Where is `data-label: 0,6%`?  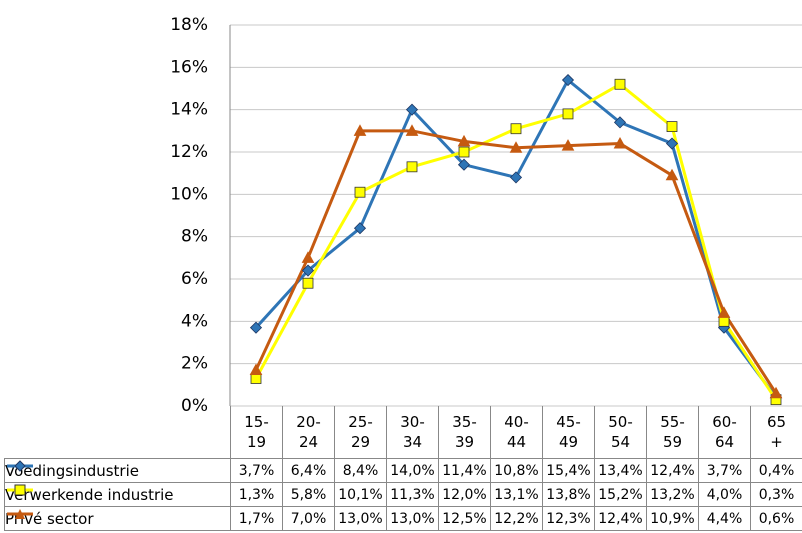 data-label: 0,6% is located at coordinates (776, 518).